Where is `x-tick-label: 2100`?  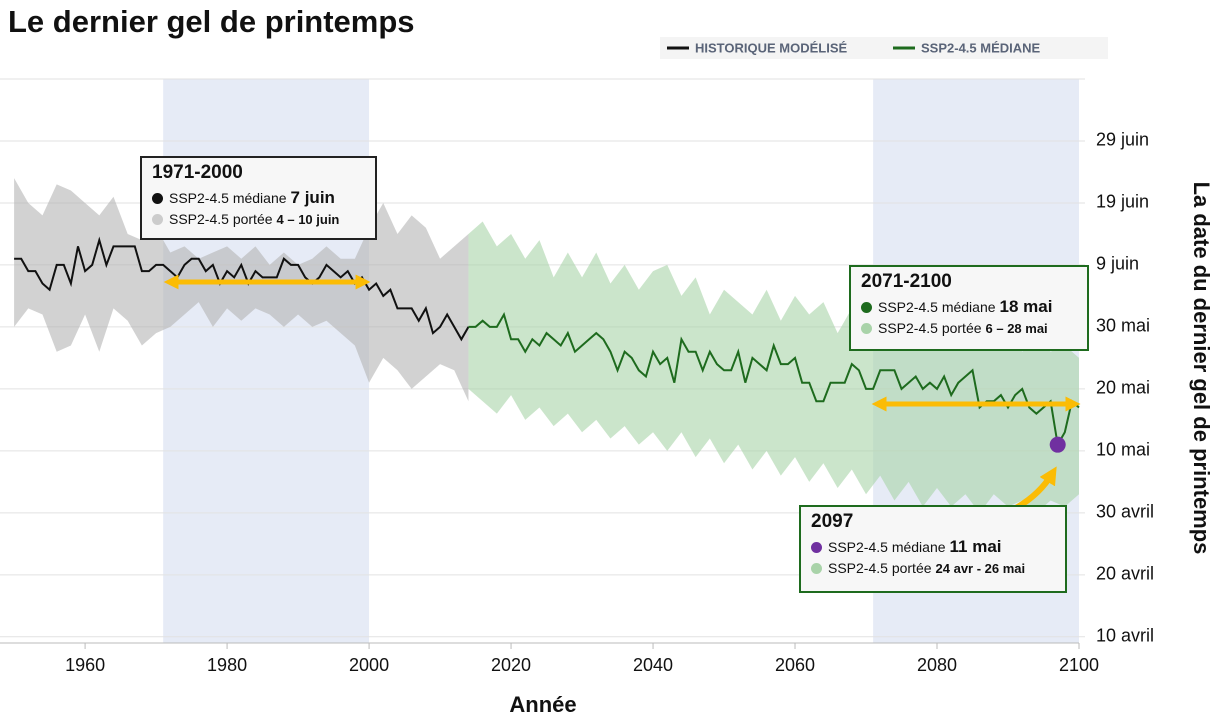 x-tick-label: 2100 is located at coordinates (1079, 665).